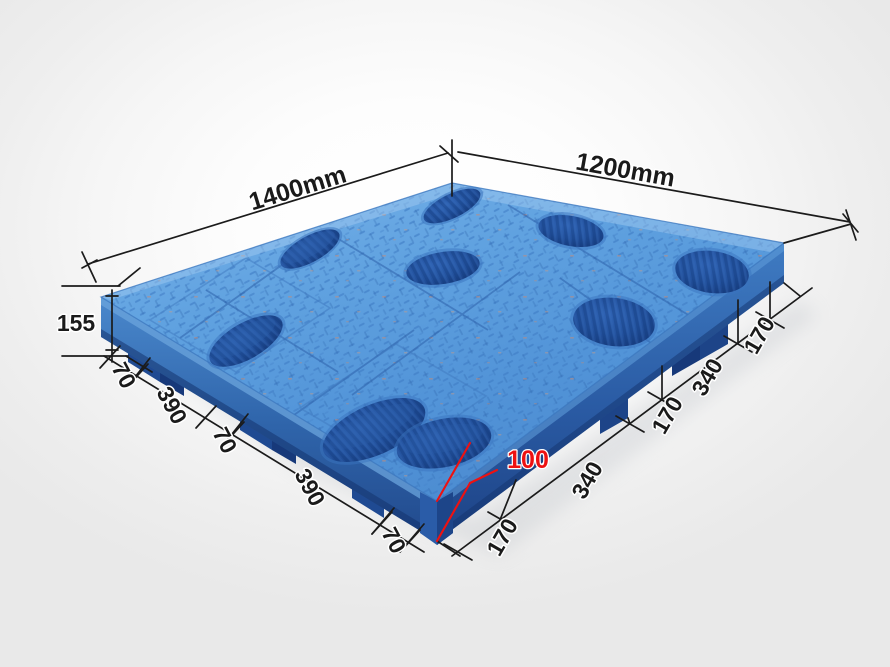 The height and width of the screenshot is (667, 890). I want to click on pocket-back-mid, so click(452, 206).